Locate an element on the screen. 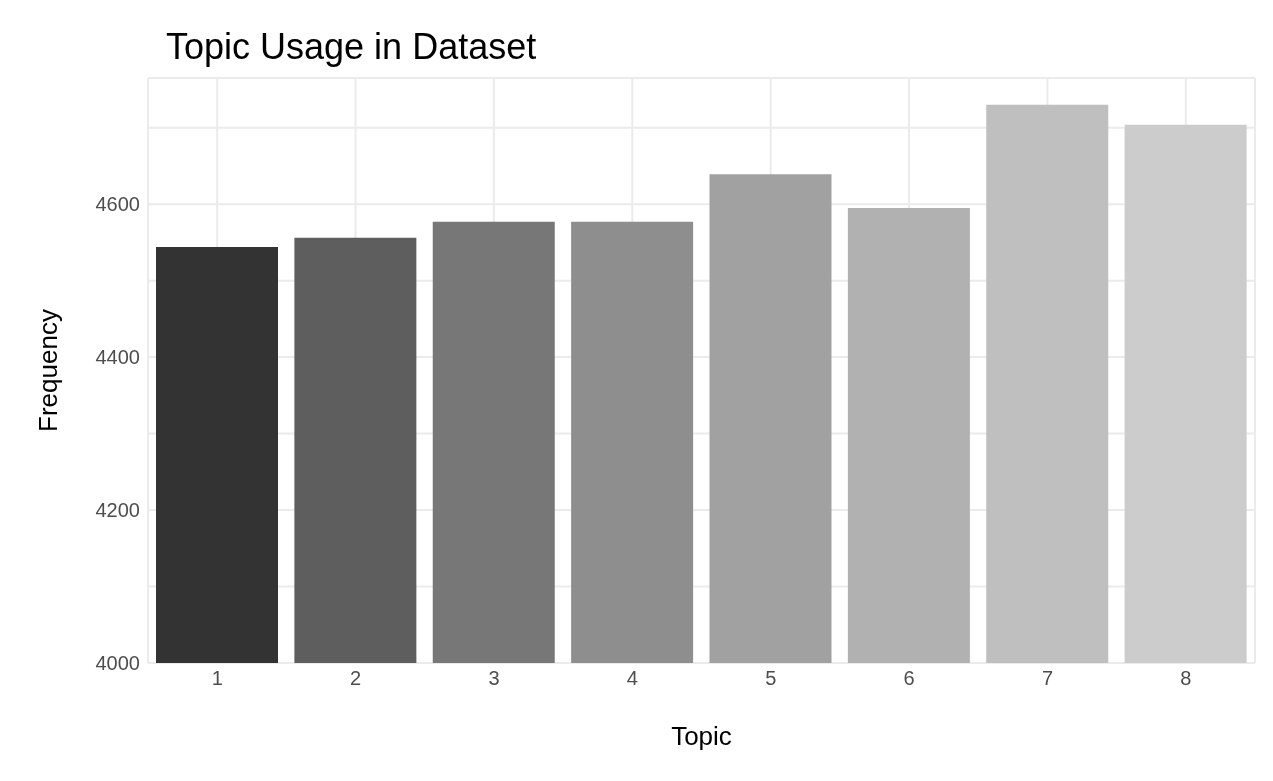  y-tick-label: 4600 is located at coordinates (117, 204).